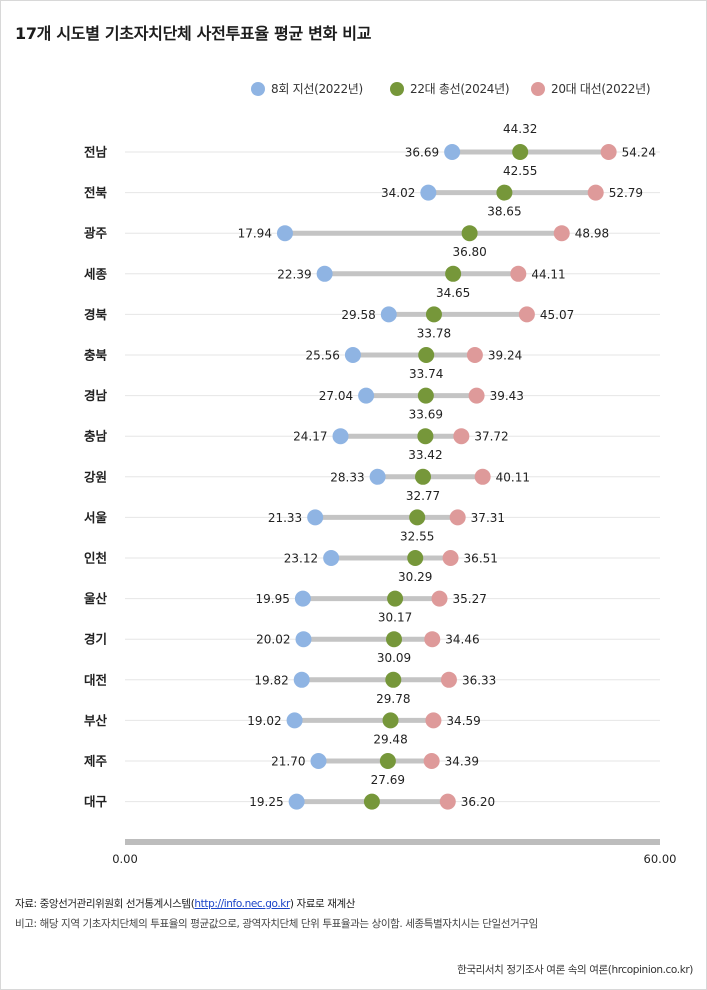  What do you see at coordinates (491, 437) in the screenshot?
I see `value-label-presidential-2022-row-8: 37.72` at bounding box center [491, 437].